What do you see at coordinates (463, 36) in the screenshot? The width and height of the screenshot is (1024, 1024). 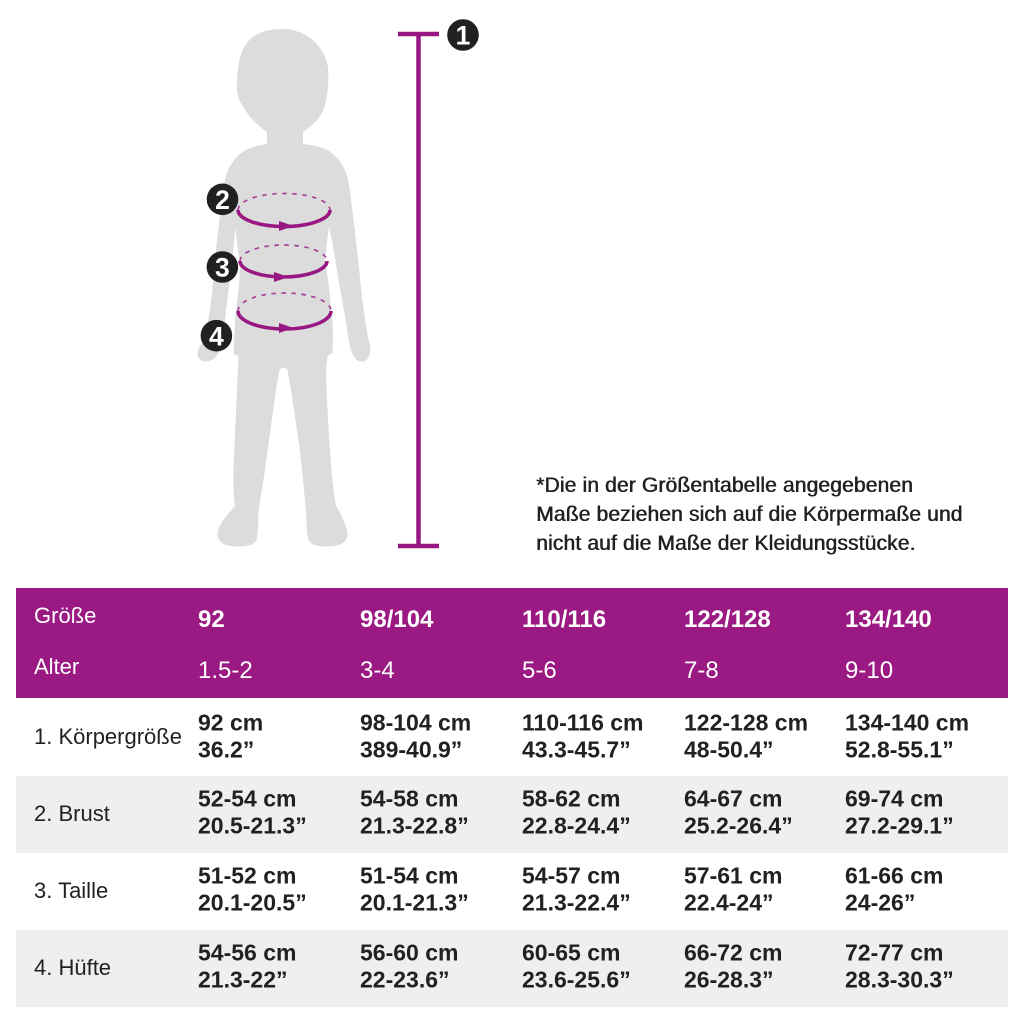 I see `svg-text: 1` at bounding box center [463, 36].